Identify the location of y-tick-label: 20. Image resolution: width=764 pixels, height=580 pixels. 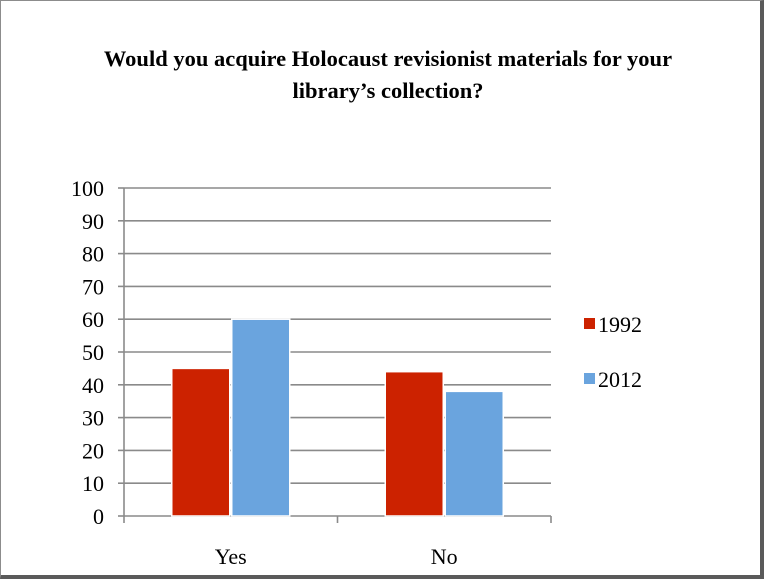
(93, 450).